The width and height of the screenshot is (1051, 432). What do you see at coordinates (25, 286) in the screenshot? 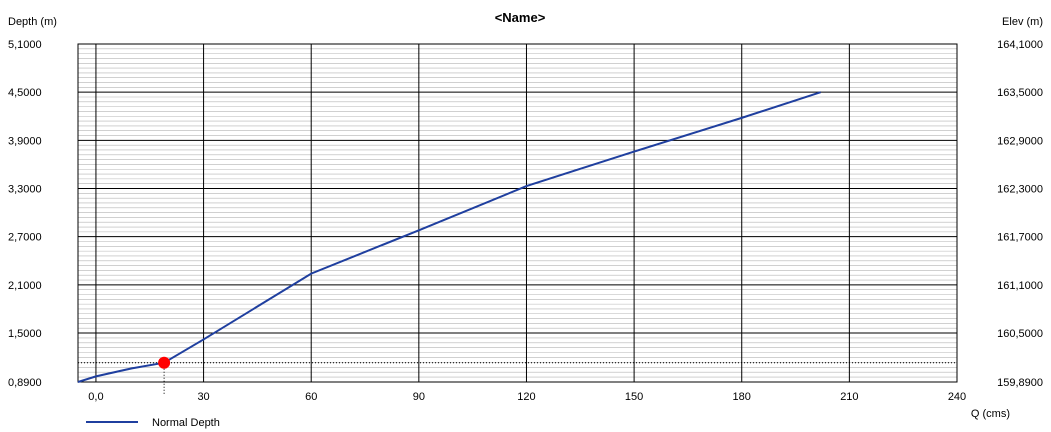
I see `y-tick-label: 2,1000` at bounding box center [25, 286].